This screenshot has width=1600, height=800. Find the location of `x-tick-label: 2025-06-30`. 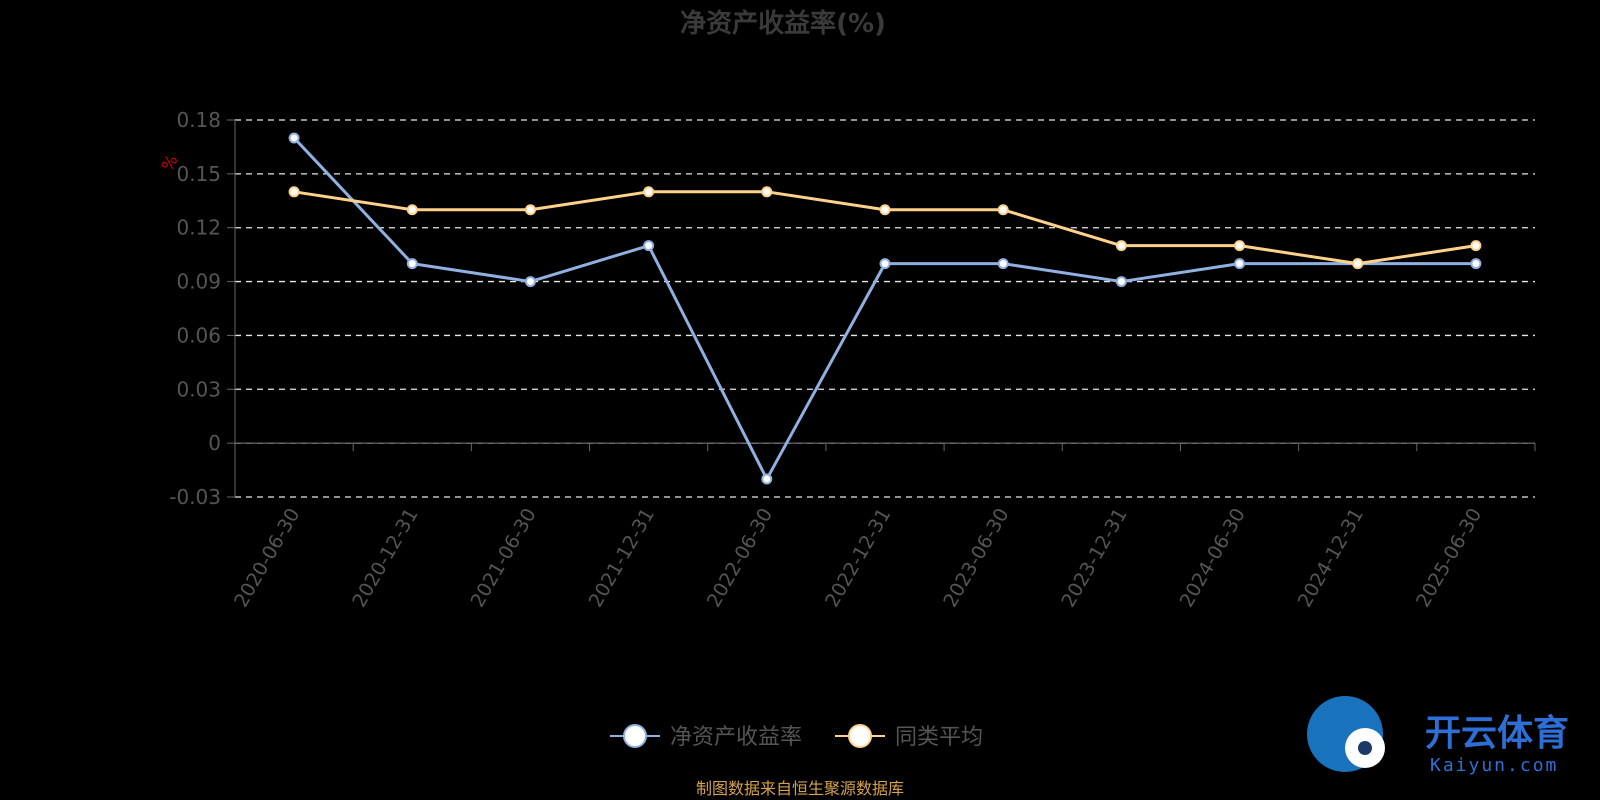

x-tick-label: 2025-06-30 is located at coordinates (1449, 558).